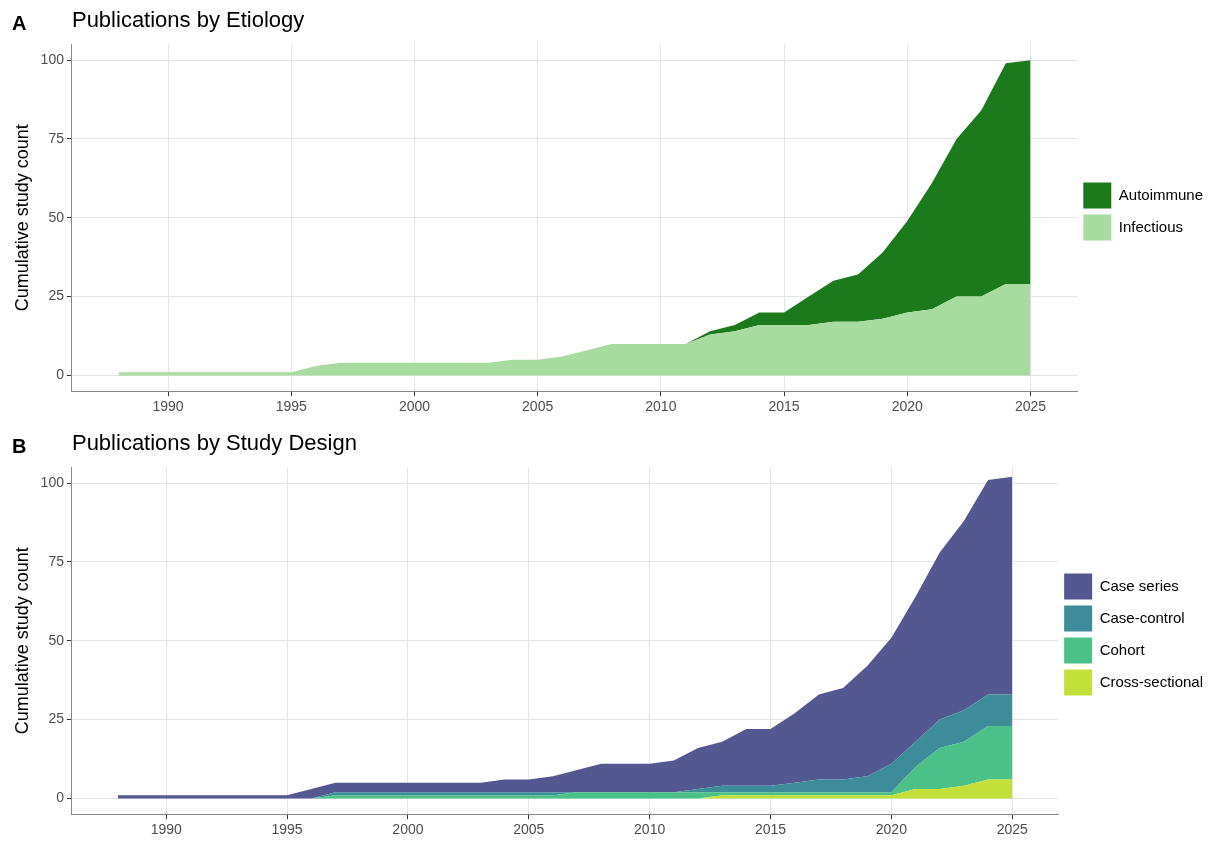 The width and height of the screenshot is (1223, 847). What do you see at coordinates (19, 445) in the screenshot?
I see `text: B` at bounding box center [19, 445].